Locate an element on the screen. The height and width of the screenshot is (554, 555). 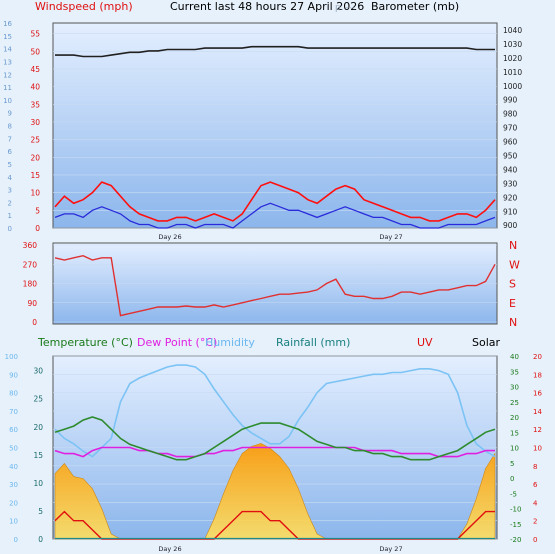
uv-tick-label: 6 is located at coordinates (535, 485).